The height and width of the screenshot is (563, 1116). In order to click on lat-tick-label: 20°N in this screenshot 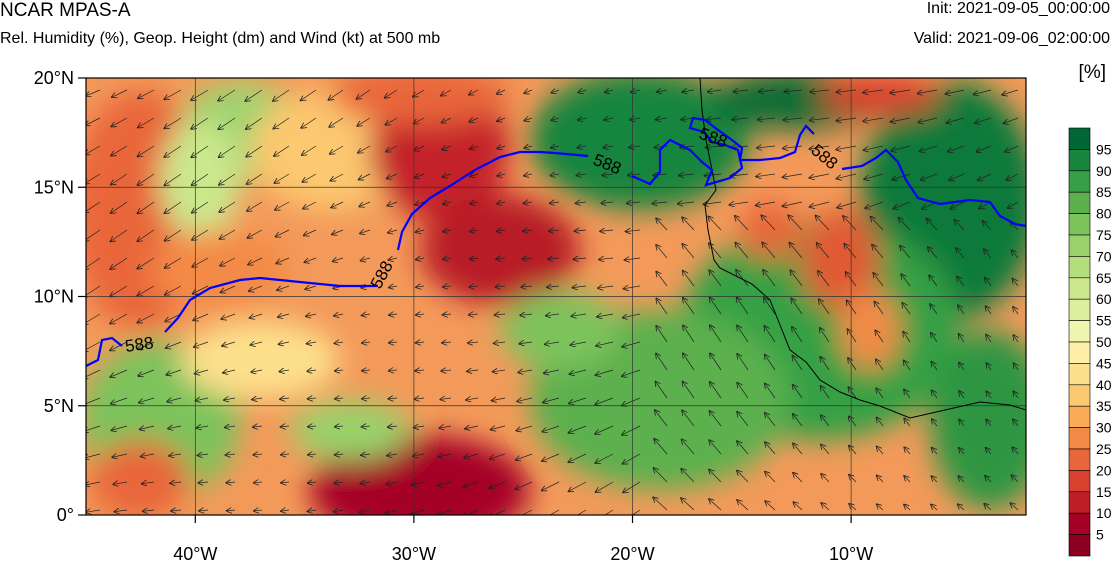, I will do `click(54, 78)`.